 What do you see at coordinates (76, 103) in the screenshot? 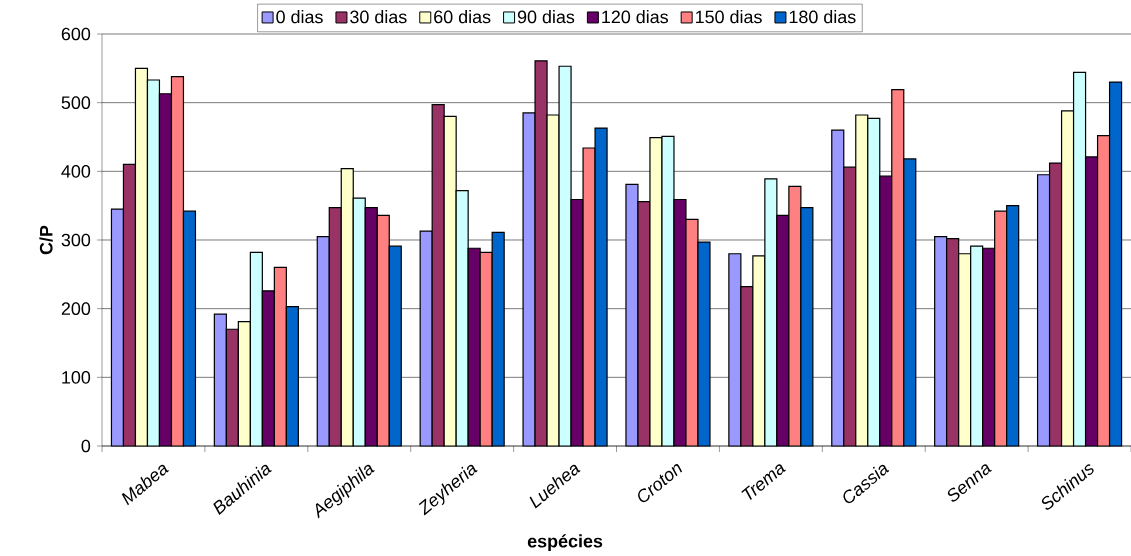
I see `y-tick-label: 500` at bounding box center [76, 103].